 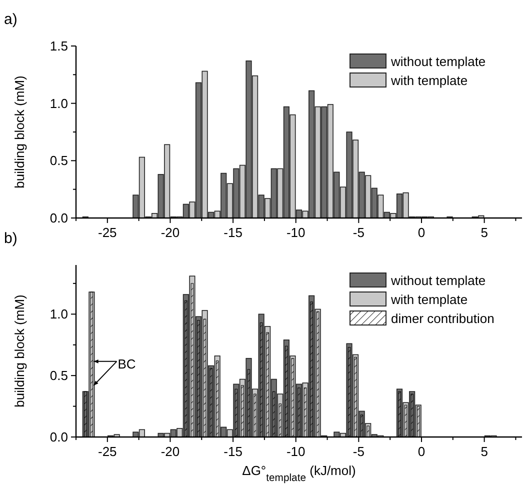 I want to click on chart-title: a), so click(x=11, y=19).